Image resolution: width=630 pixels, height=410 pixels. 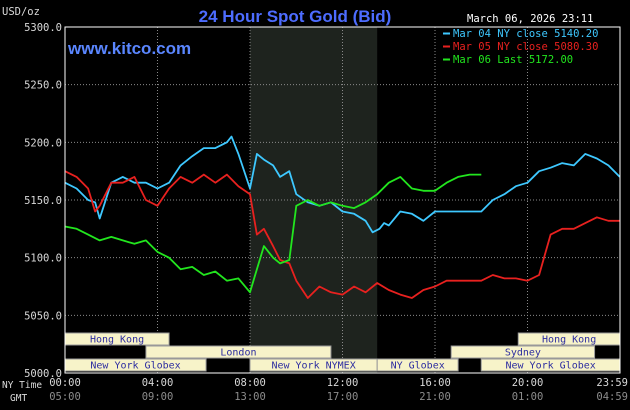 I want to click on x-tick-label-ny: 08:00, so click(x=250, y=383).